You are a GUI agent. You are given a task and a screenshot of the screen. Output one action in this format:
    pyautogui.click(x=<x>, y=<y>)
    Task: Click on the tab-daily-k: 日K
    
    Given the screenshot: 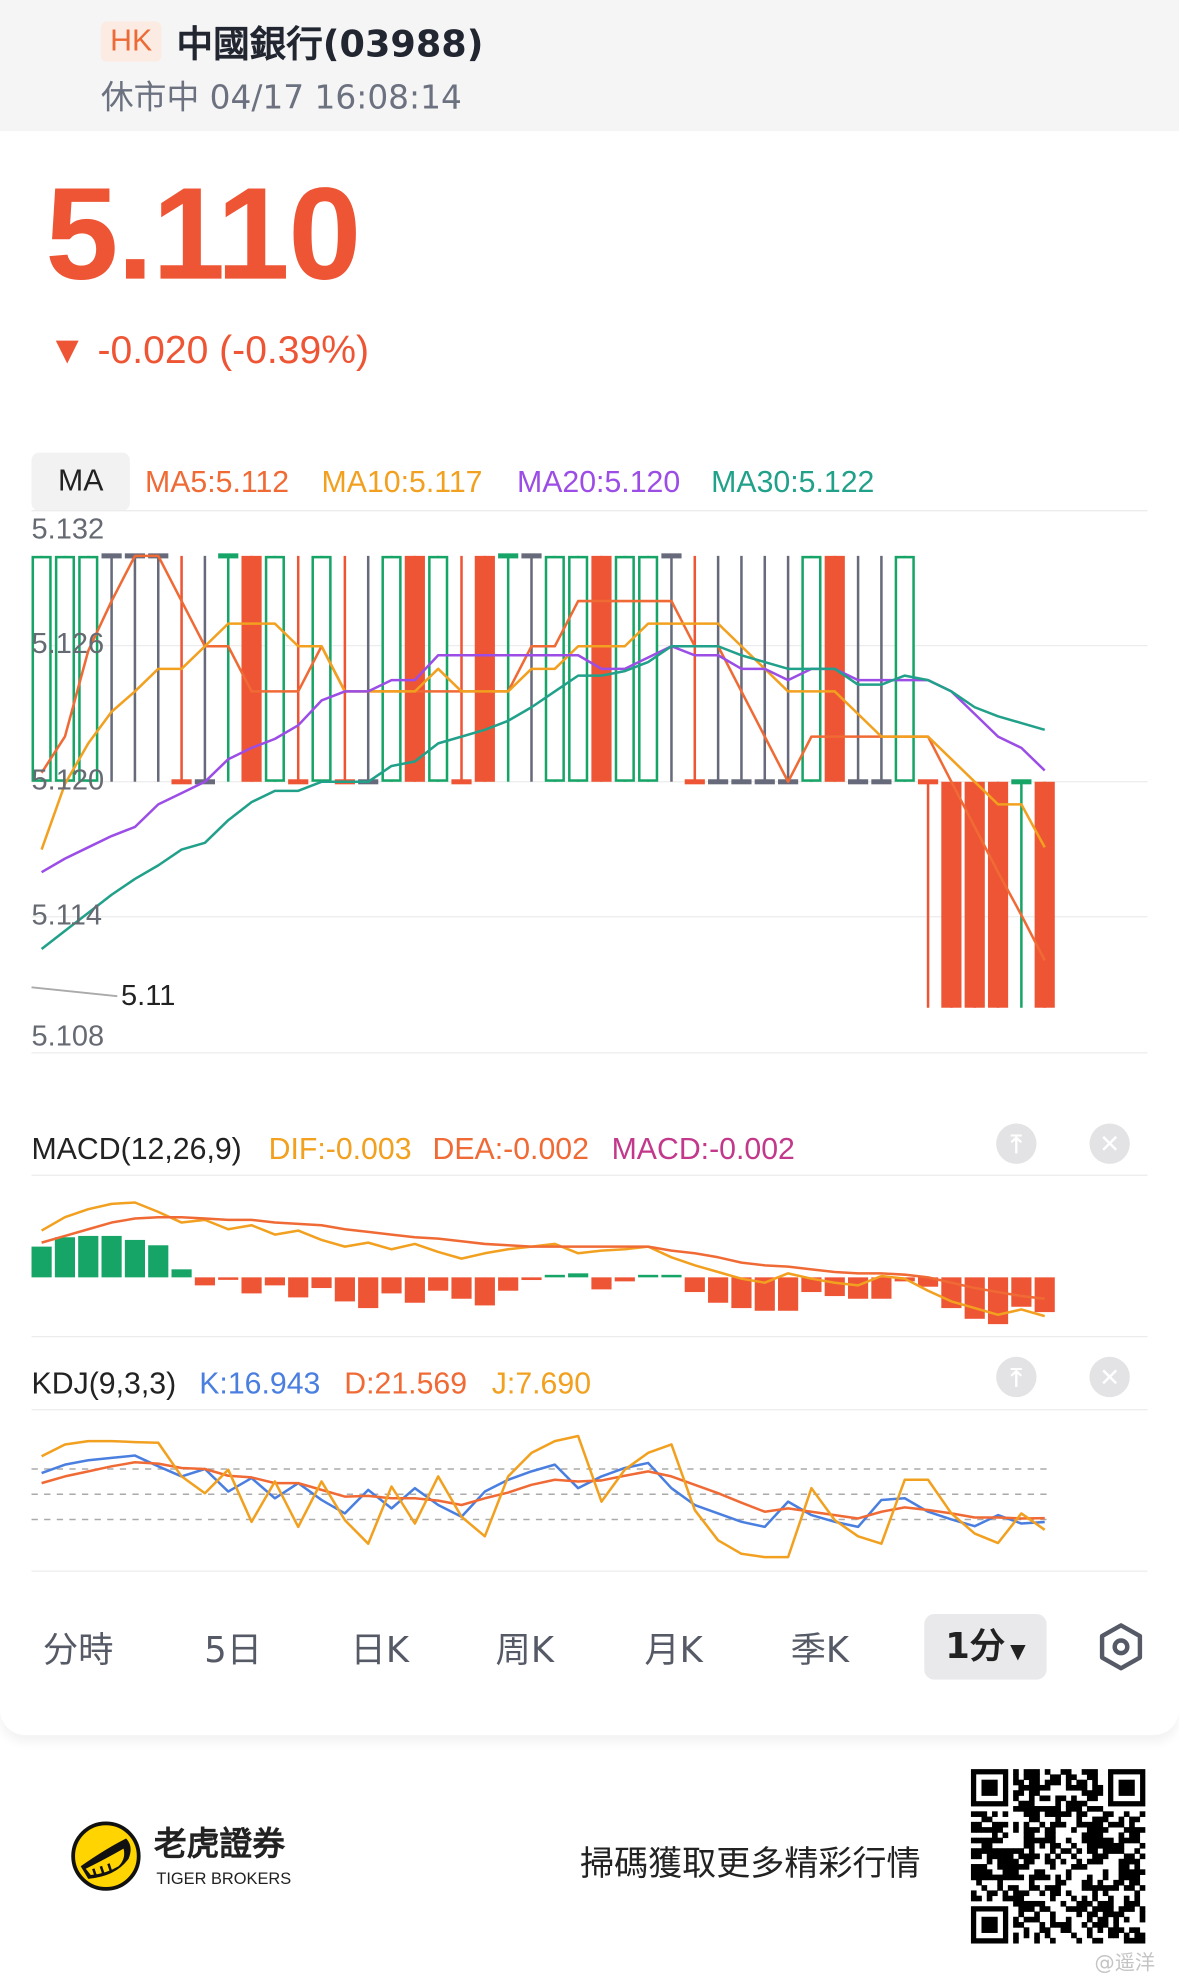 What is the action you would take?
    pyautogui.click(x=380, y=1650)
    